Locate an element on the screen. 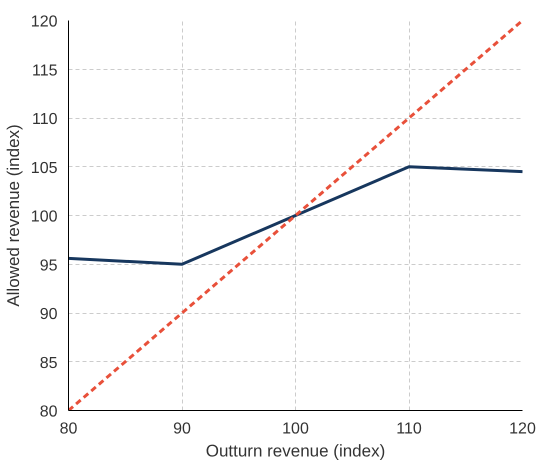 The image size is (542, 463). y-tick-label: 85 is located at coordinates (49, 363).